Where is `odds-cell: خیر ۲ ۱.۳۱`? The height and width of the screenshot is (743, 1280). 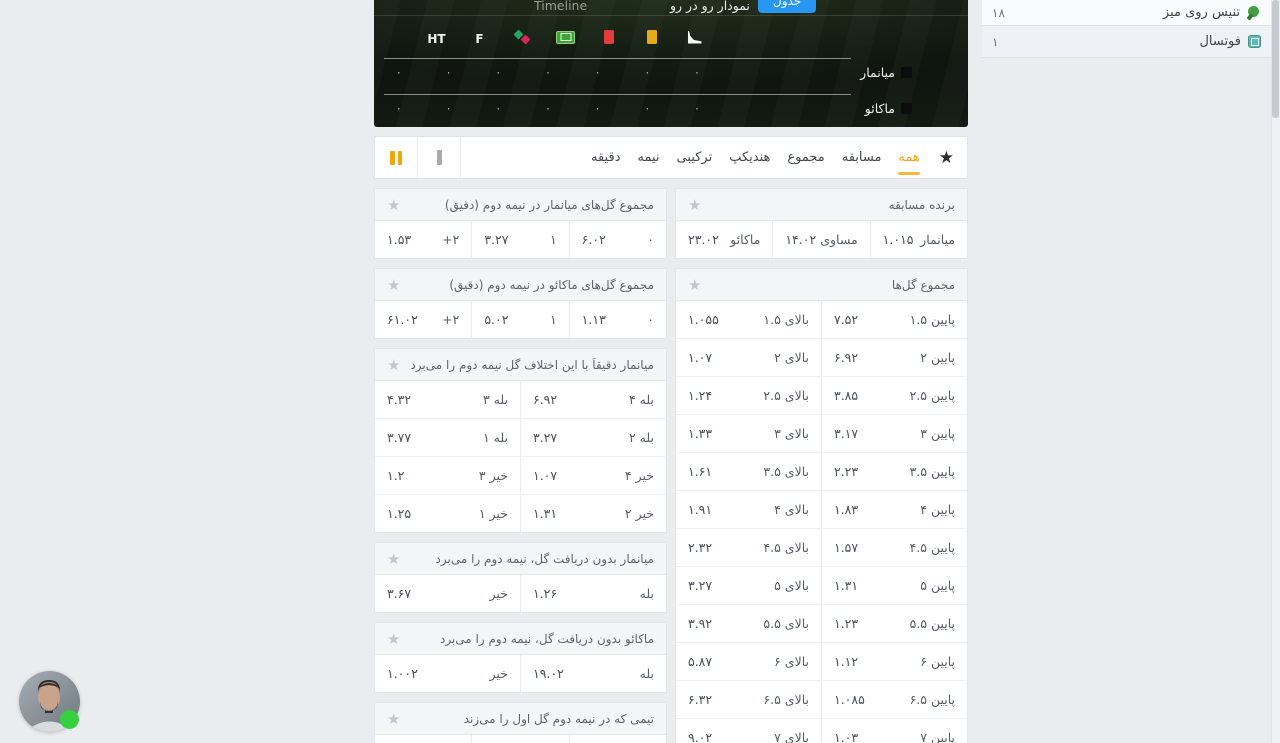
odds-cell: خیر ۲ ۱.۳۱ is located at coordinates (593, 513).